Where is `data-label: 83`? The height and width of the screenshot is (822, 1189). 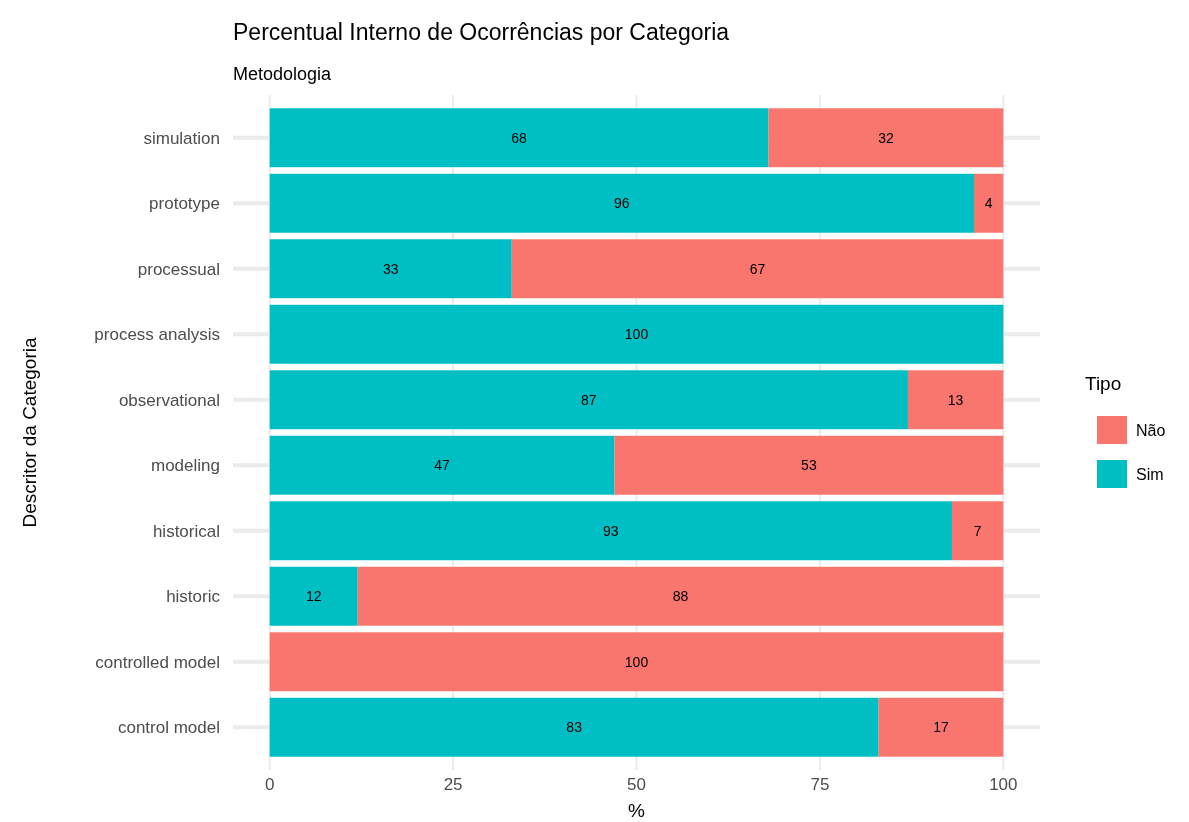 data-label: 83 is located at coordinates (574, 727).